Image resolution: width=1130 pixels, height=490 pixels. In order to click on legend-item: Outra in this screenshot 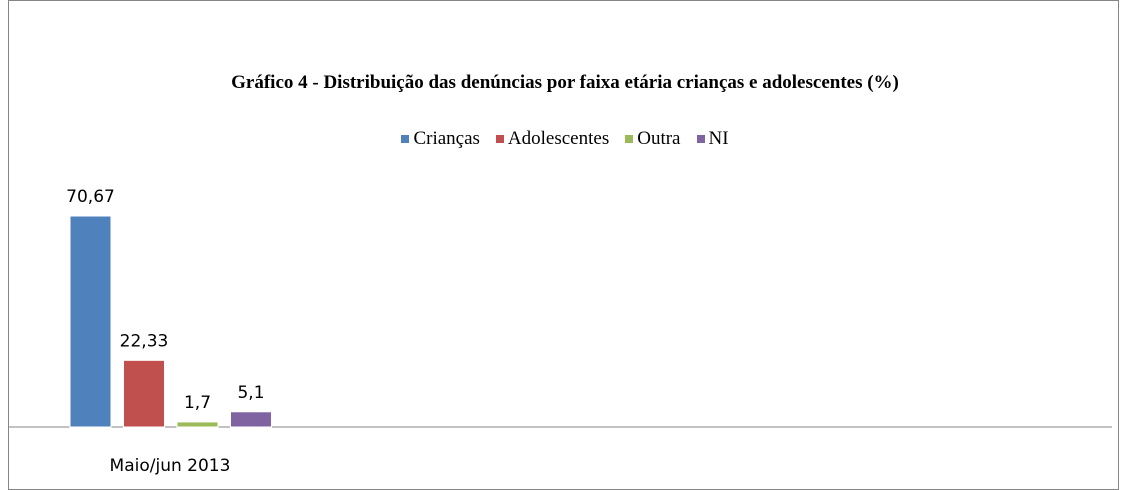, I will do `click(653, 139)`.